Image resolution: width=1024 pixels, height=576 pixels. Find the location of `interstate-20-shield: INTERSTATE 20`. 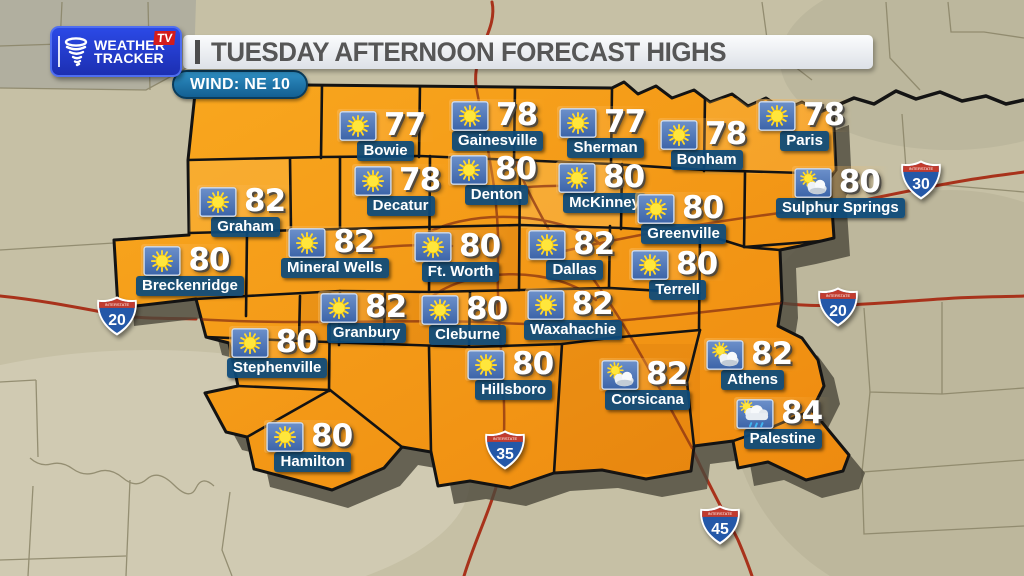

interstate-20-shield: INTERSTATE 20 is located at coordinates (838, 309).